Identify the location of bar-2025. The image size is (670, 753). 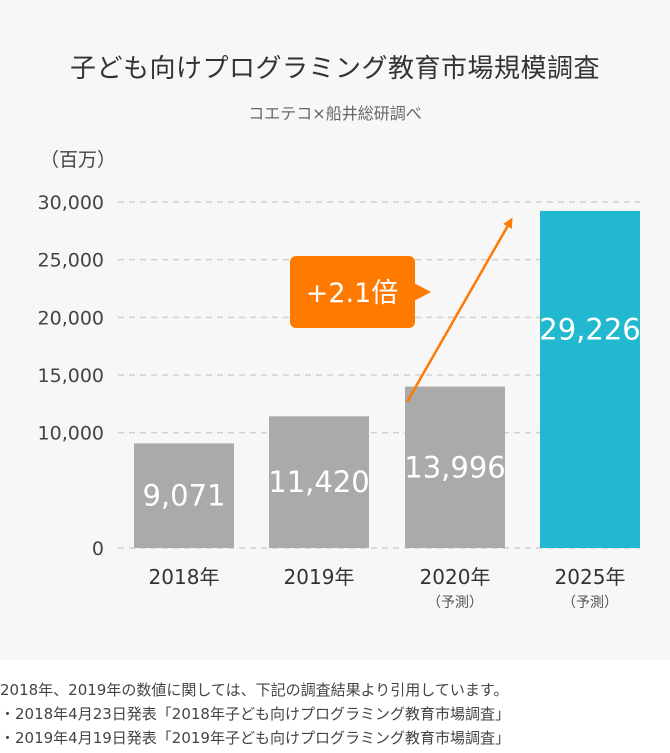
(590, 379).